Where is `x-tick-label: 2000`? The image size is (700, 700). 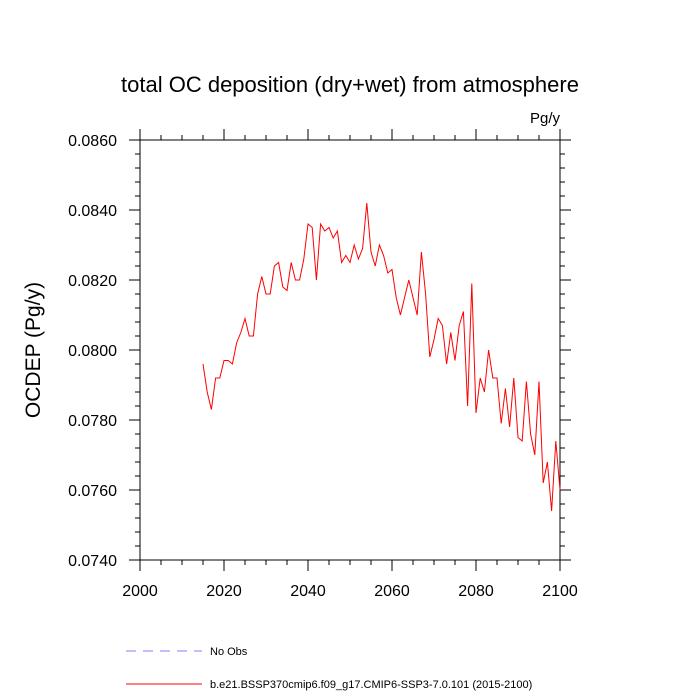 x-tick-label: 2000 is located at coordinates (140, 591).